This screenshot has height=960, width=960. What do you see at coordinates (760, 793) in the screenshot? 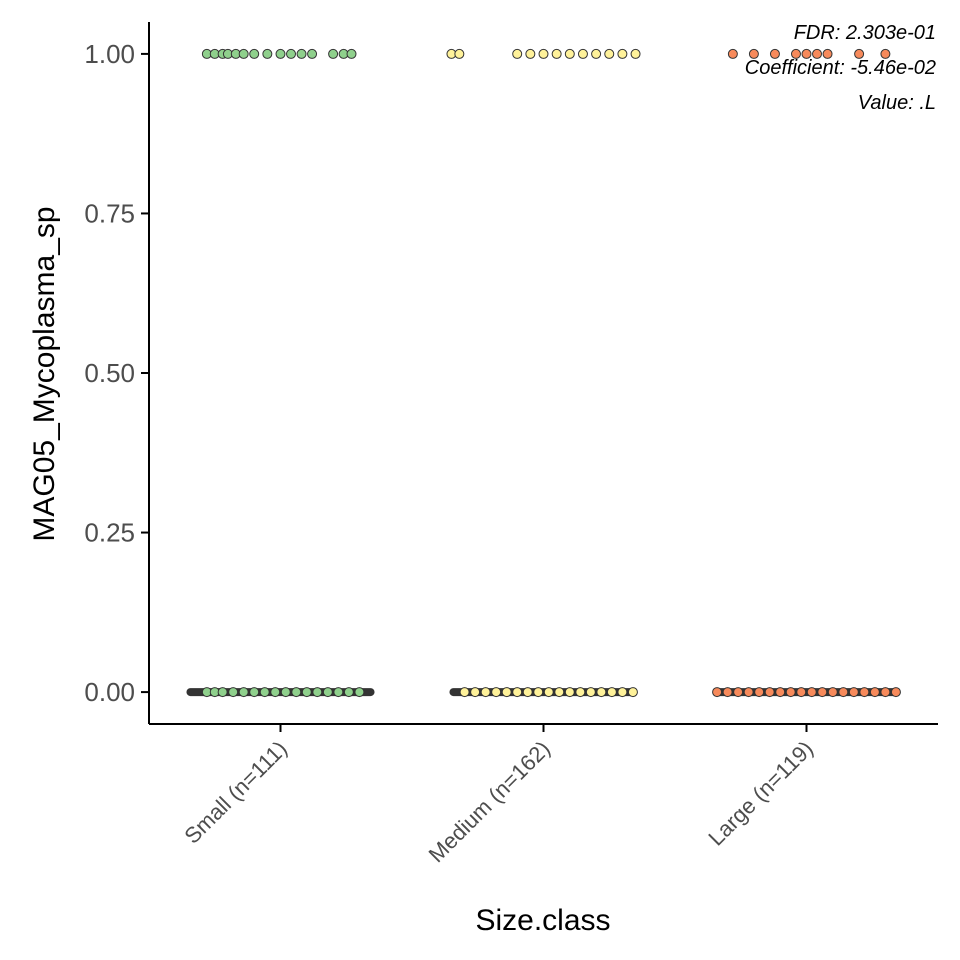
I see `x-tick-label: Large (n=119)` at bounding box center [760, 793].